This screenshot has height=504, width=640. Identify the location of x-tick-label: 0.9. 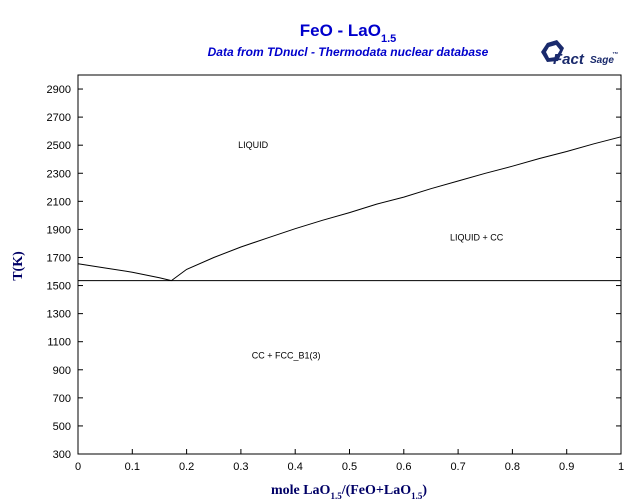
(566, 467).